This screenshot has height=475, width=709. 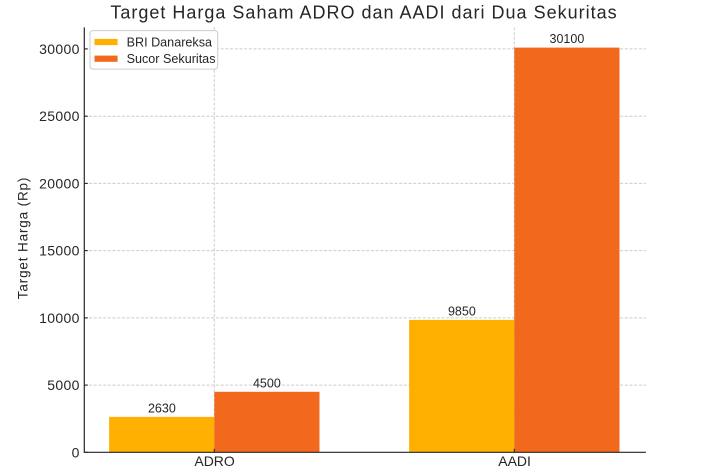 I want to click on svg-text: 25000, so click(x=59, y=116).